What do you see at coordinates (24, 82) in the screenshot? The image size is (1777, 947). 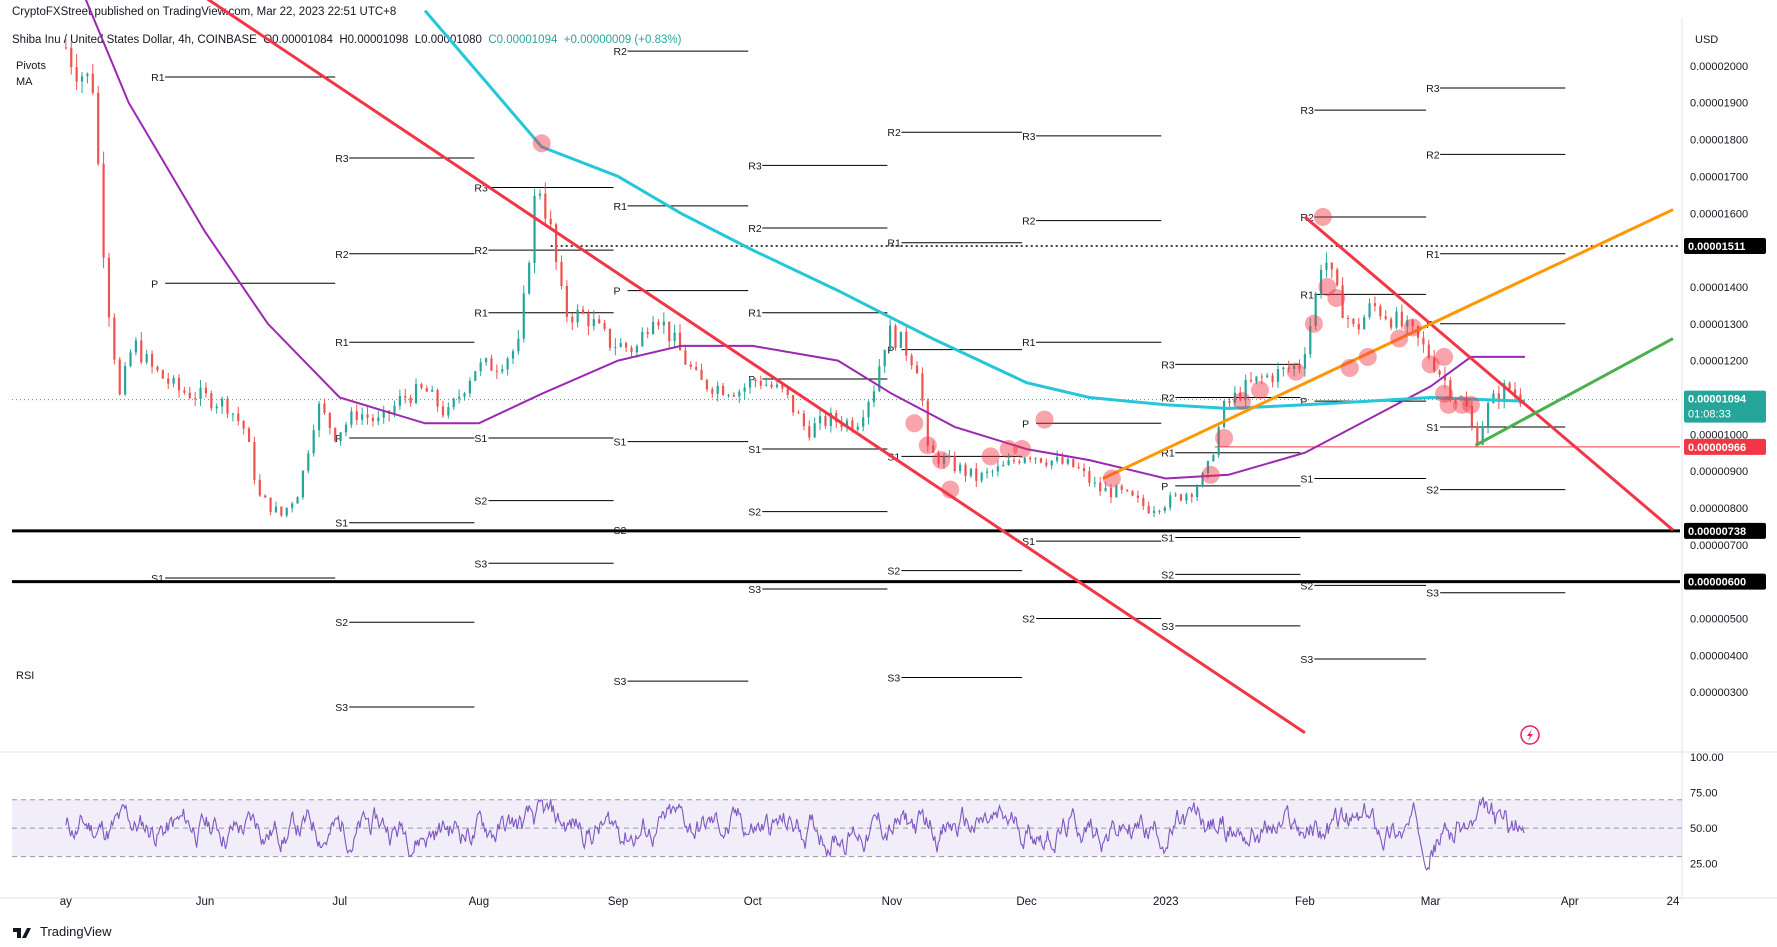 I see `ma-indicator-label: MA` at bounding box center [24, 82].